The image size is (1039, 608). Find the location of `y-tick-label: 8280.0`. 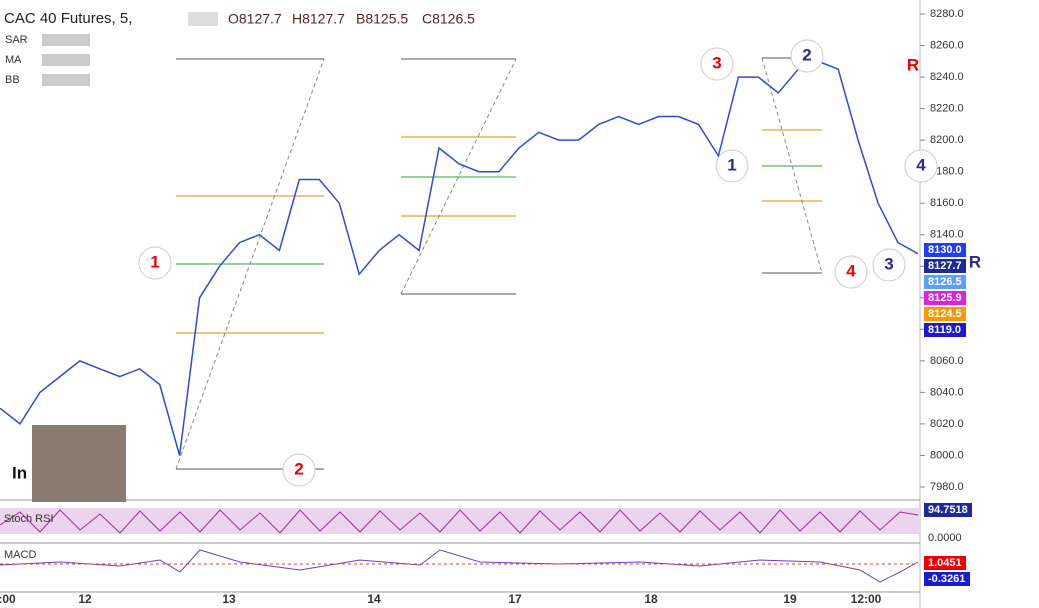

y-tick-label: 8280.0 is located at coordinates (947, 14).